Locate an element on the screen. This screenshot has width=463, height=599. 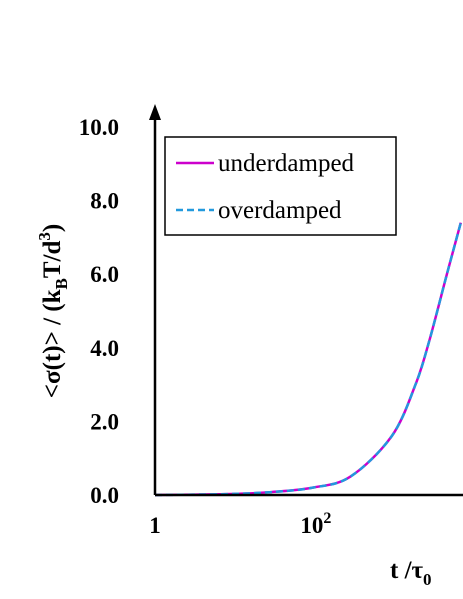
legend: underdamped overdamped is located at coordinates (280, 186).